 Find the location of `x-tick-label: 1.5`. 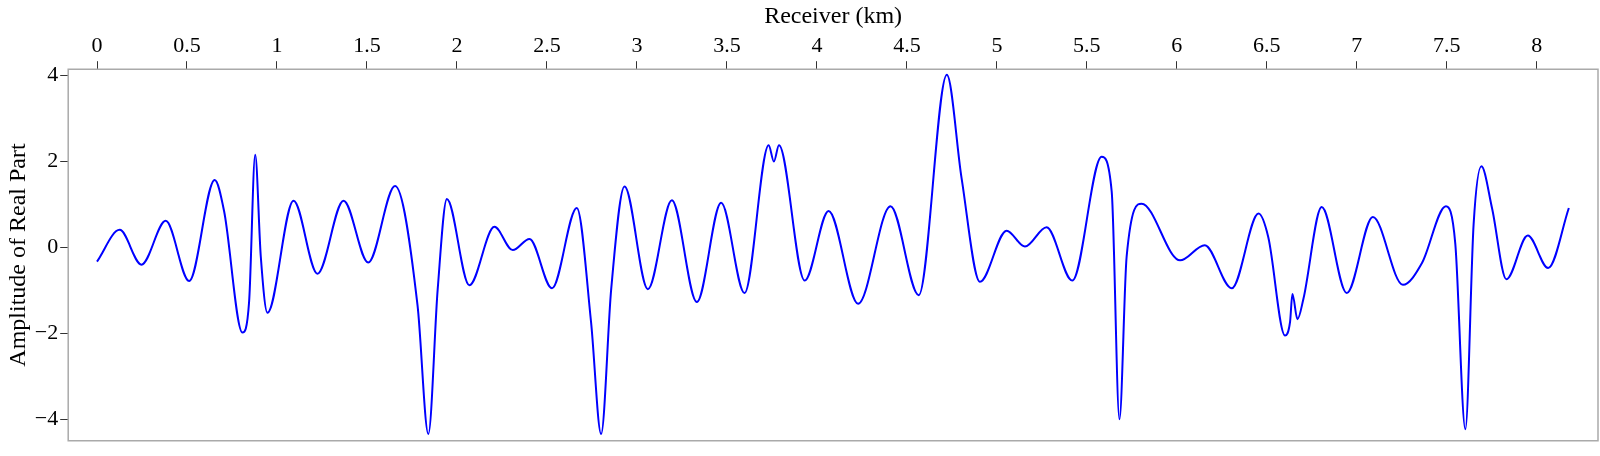

x-tick-label: 1.5 is located at coordinates (367, 44).